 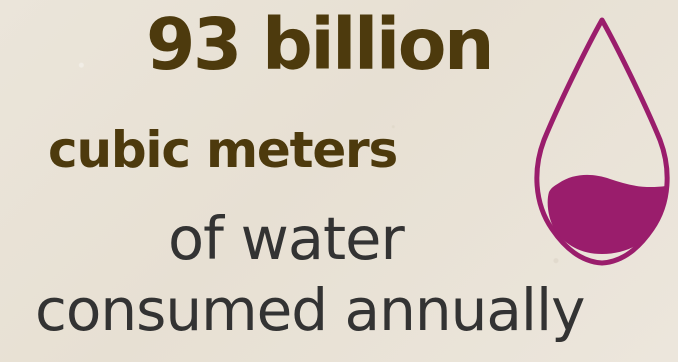 What do you see at coordinates (223, 150) in the screenshot?
I see `subhead: cubic meters` at bounding box center [223, 150].